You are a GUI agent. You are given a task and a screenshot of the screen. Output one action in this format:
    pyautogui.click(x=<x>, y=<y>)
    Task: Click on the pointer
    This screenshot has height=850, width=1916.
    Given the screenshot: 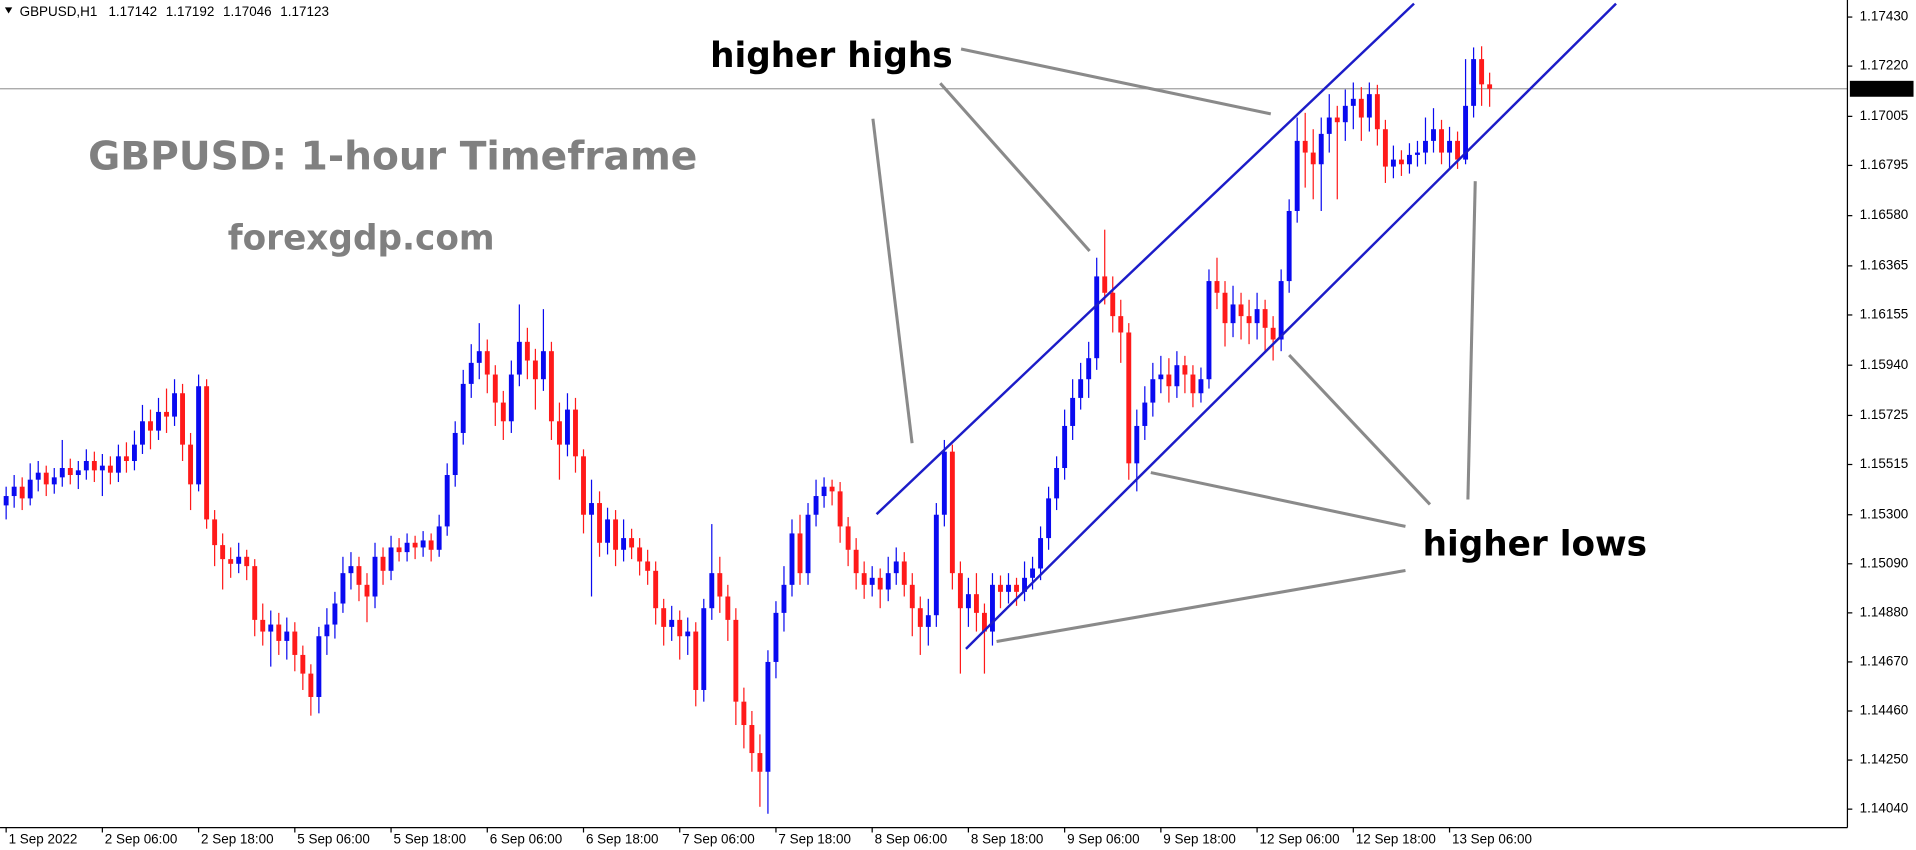 What is the action you would take?
    pyautogui.click(x=1116, y=81)
    